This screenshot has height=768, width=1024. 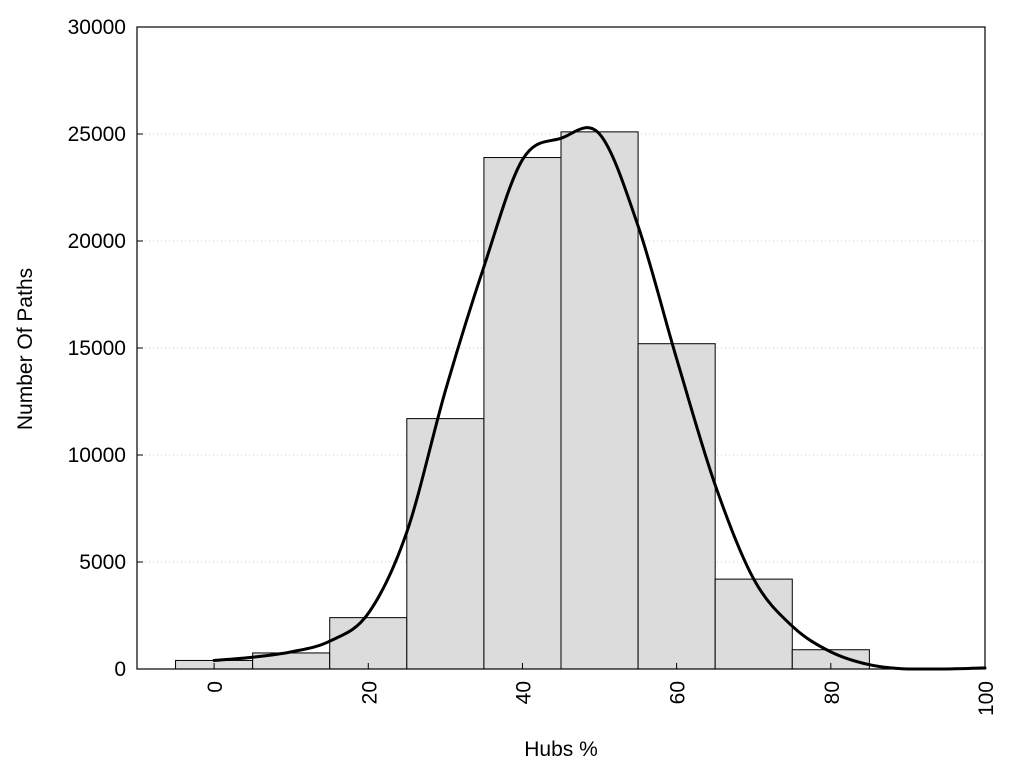 I want to click on x-tick-label-1: 20, so click(x=369, y=692).